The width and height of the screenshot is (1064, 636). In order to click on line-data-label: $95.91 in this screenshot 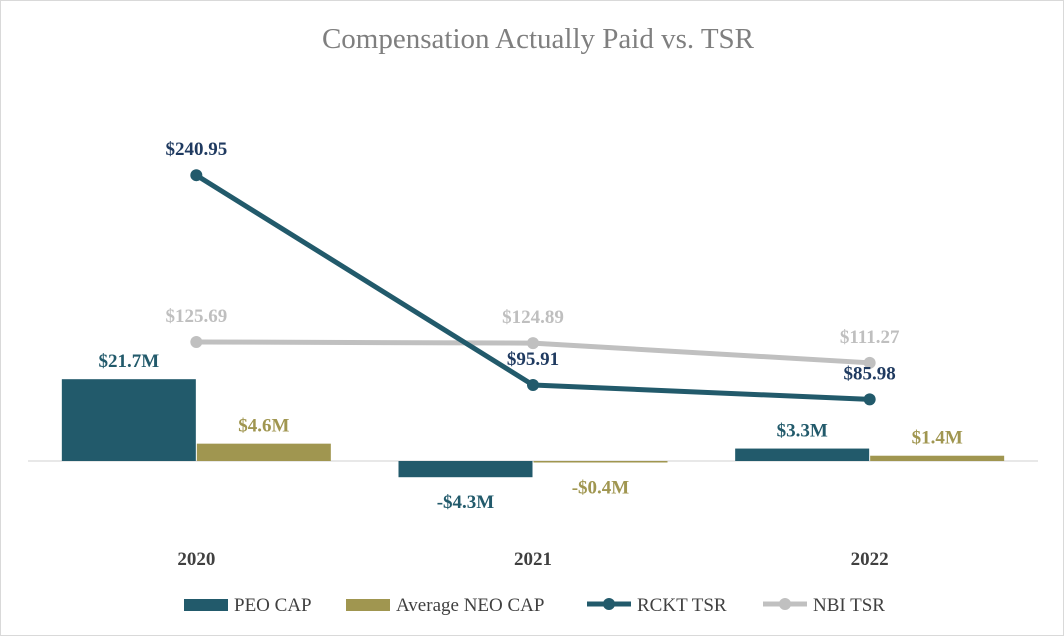, I will do `click(533, 359)`.